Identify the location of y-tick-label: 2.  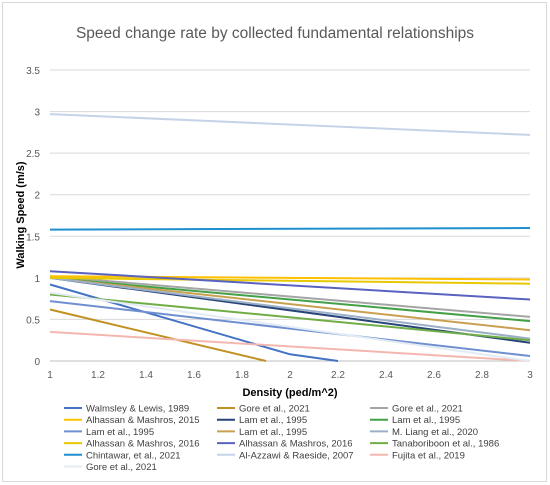
(37, 196).